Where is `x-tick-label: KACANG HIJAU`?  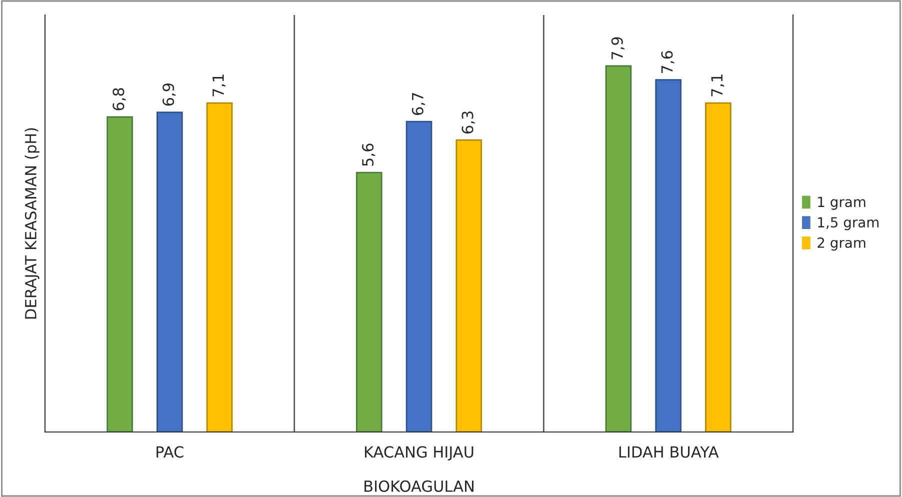
x-tick-label: KACANG HIJAU is located at coordinates (419, 453).